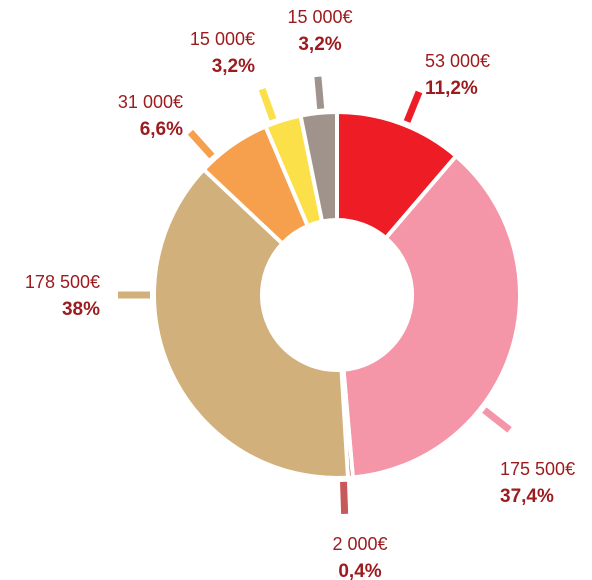  What do you see at coordinates (81, 309) in the screenshot?
I see `share-label: 38%` at bounding box center [81, 309].